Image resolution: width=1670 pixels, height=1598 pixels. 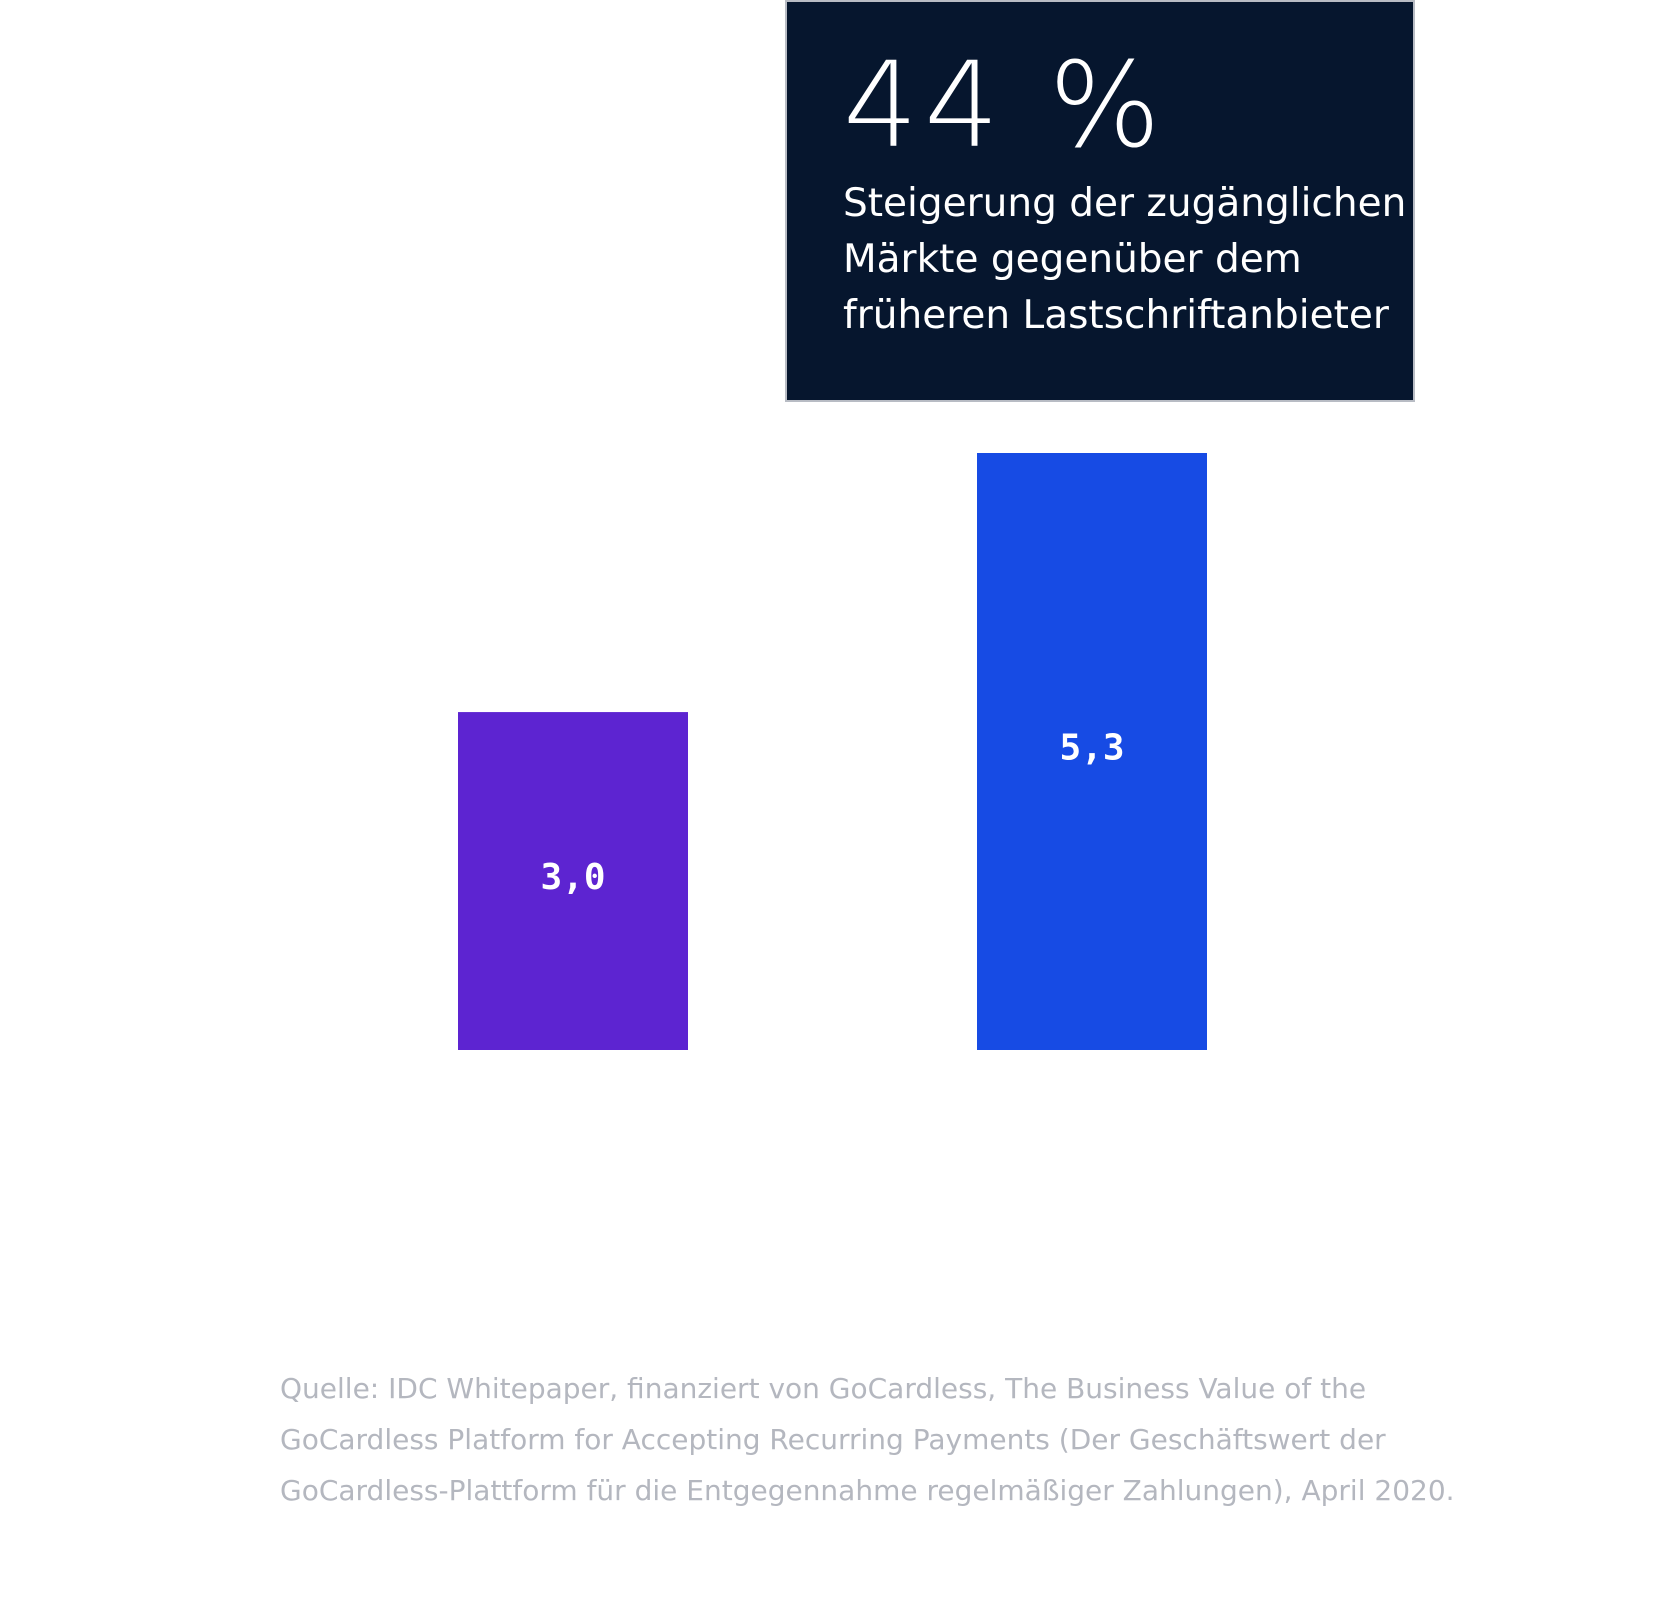 I want to click on bar-value-label-1: 3,0, so click(x=572, y=877).